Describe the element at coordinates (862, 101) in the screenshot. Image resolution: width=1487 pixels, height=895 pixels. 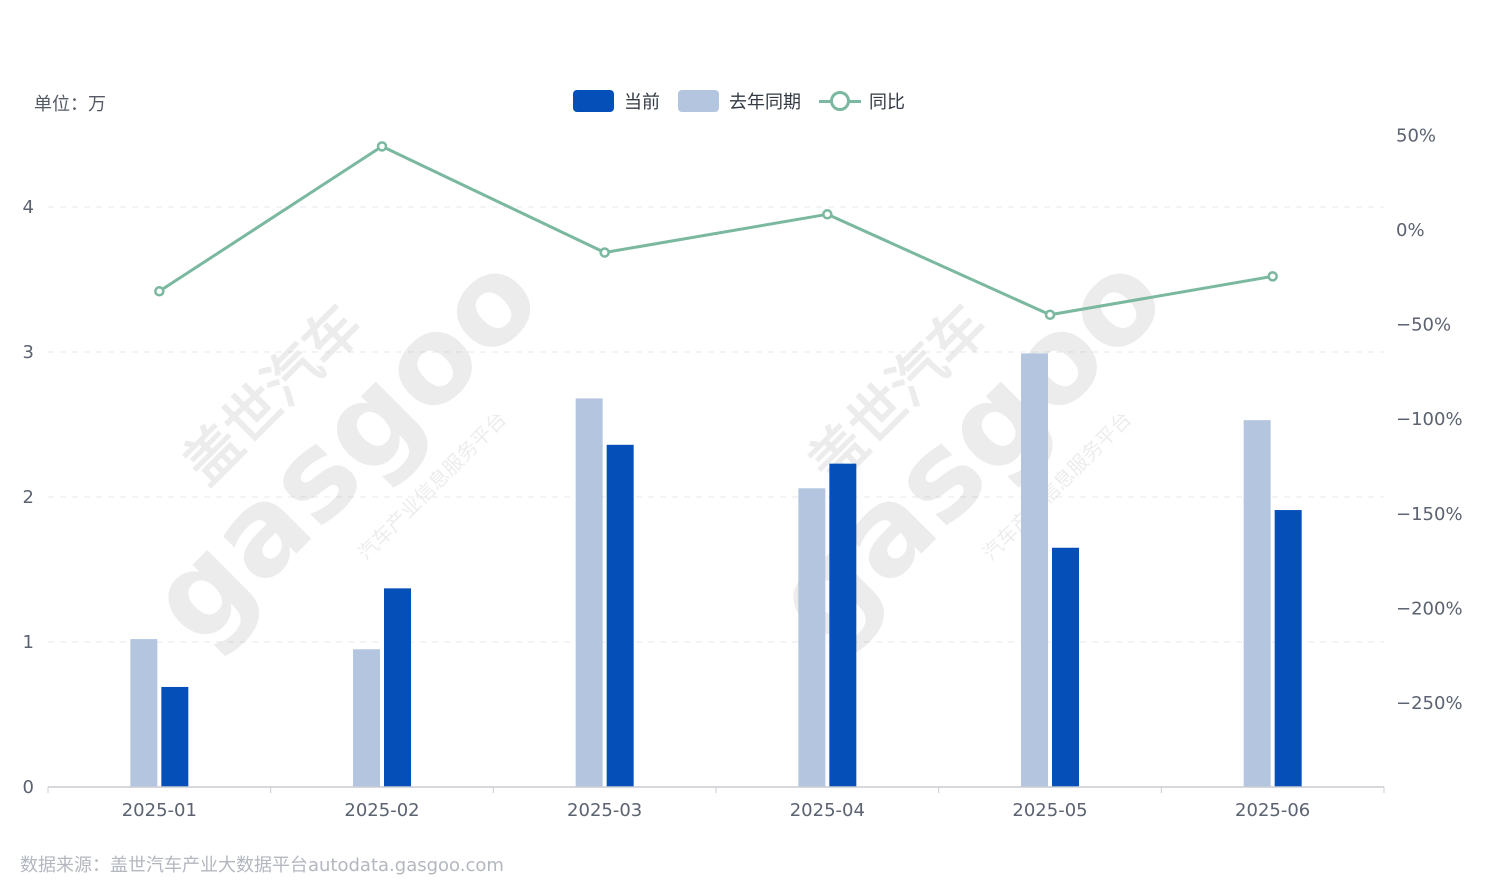
I see `legend-item-yoy: 同比` at that location.